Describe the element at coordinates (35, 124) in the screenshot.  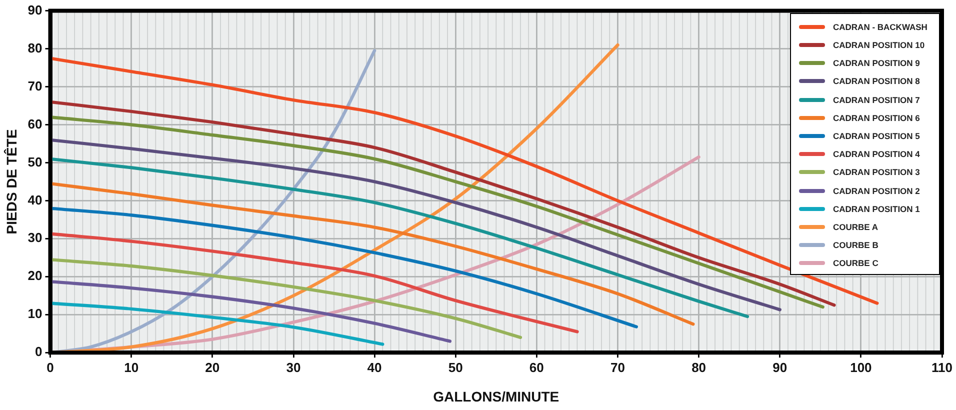
I see `y-tick-label: 60` at that location.